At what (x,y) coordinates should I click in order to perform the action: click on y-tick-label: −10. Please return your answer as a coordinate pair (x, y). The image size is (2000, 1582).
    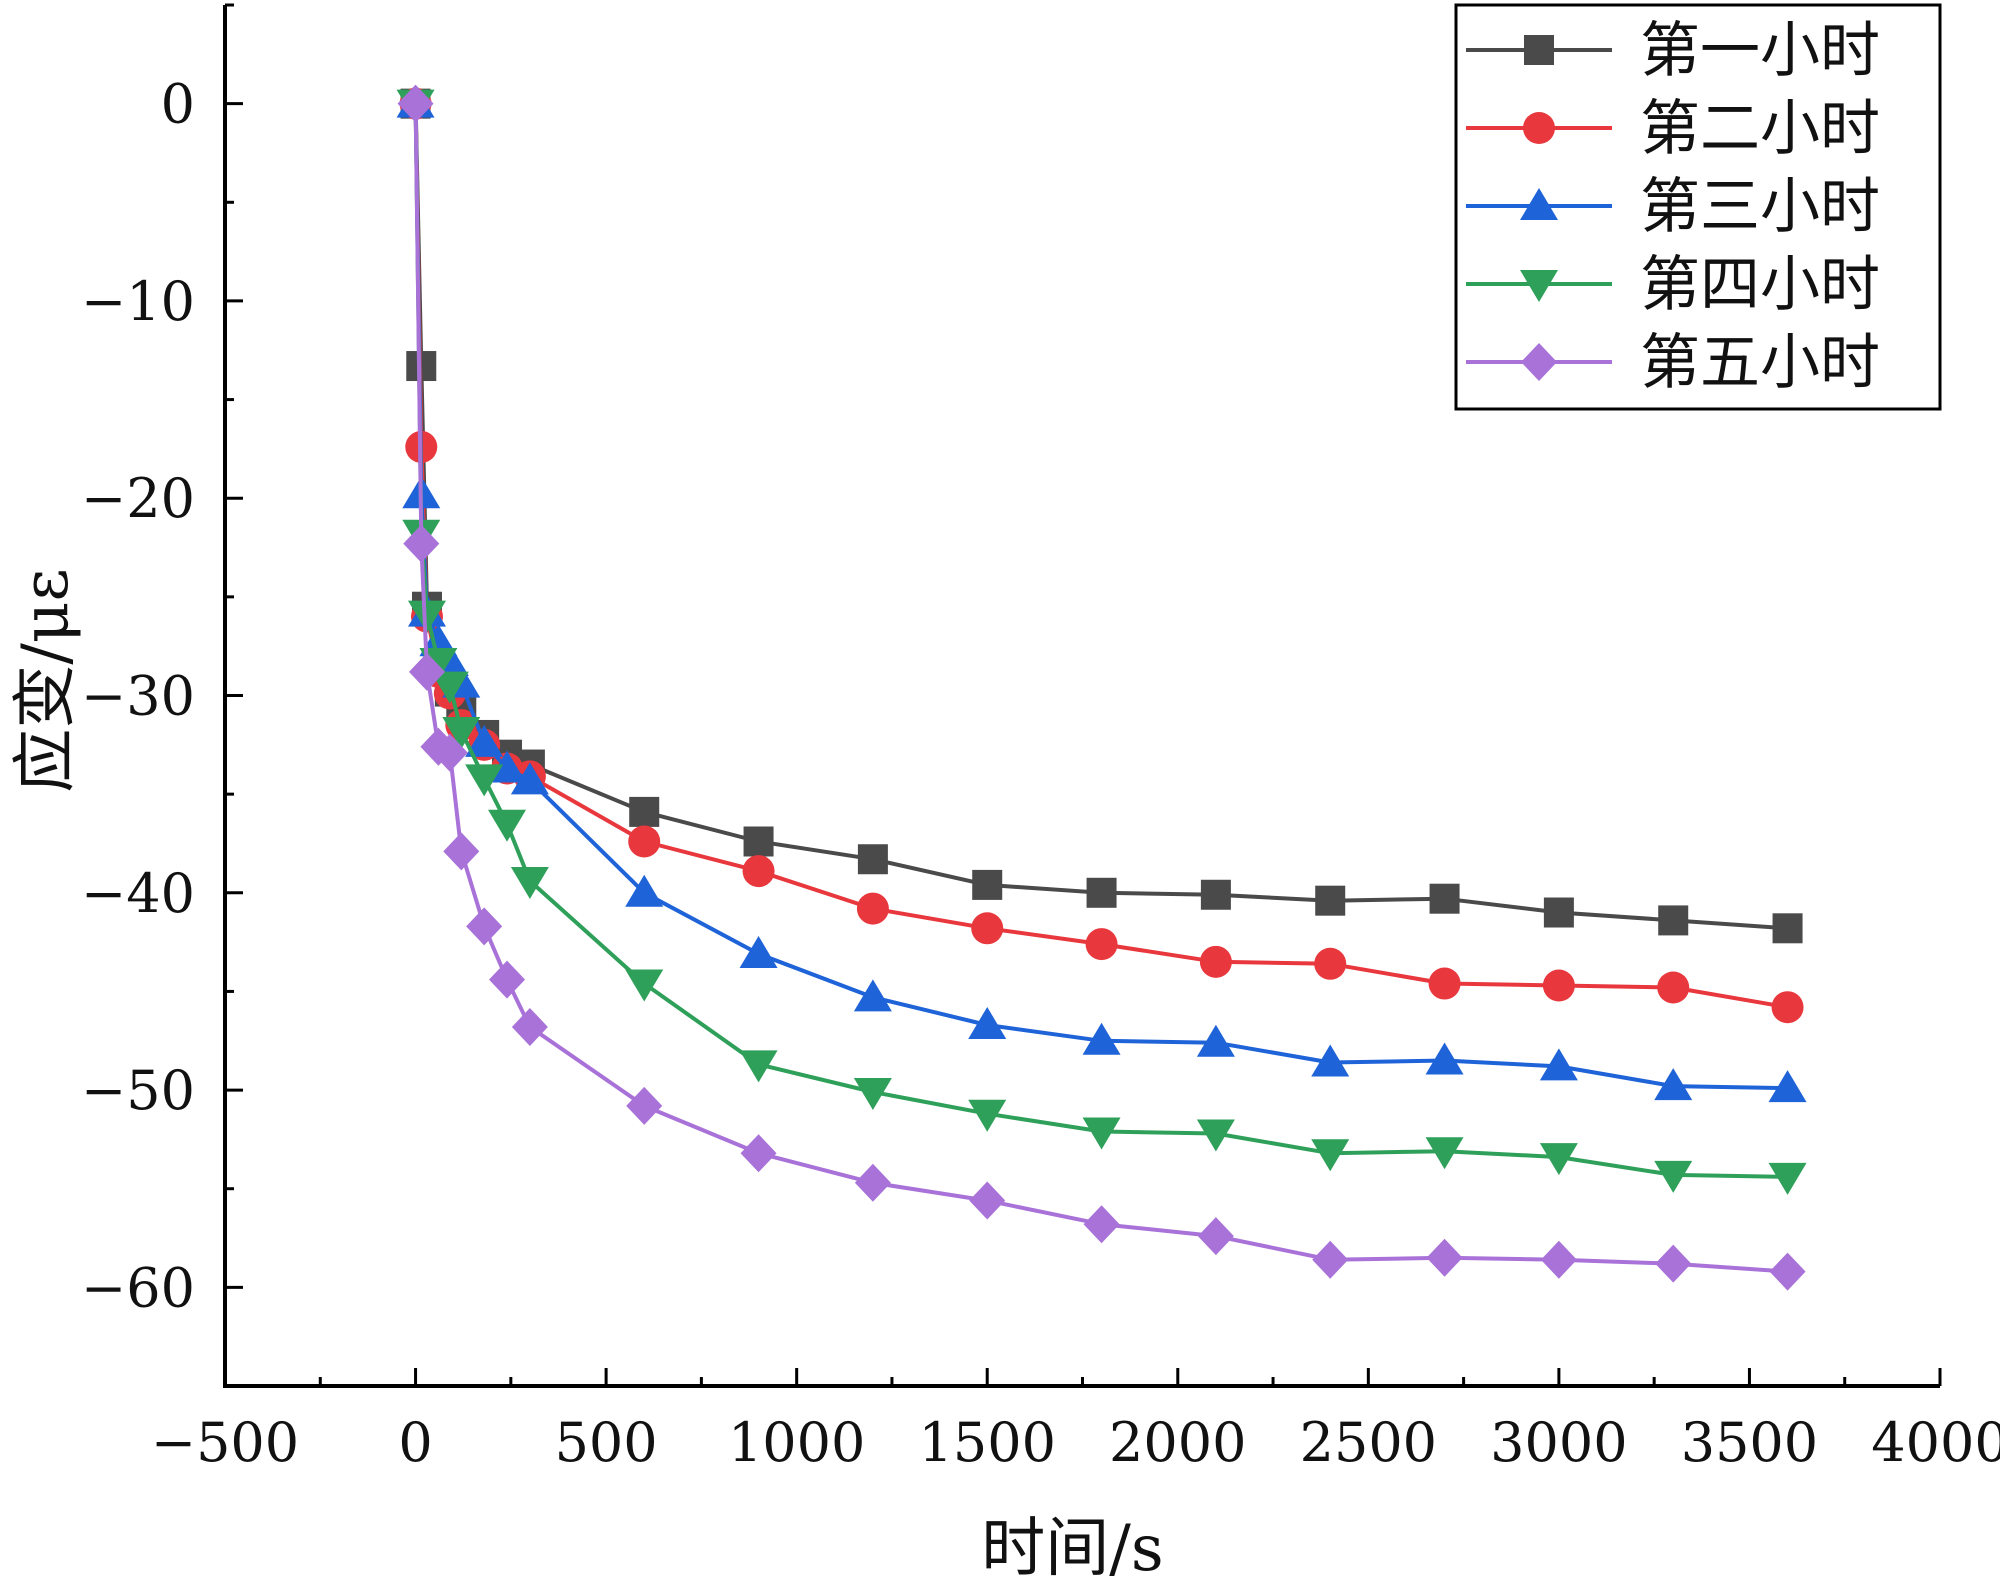
    Looking at the image, I should click on (138, 301).